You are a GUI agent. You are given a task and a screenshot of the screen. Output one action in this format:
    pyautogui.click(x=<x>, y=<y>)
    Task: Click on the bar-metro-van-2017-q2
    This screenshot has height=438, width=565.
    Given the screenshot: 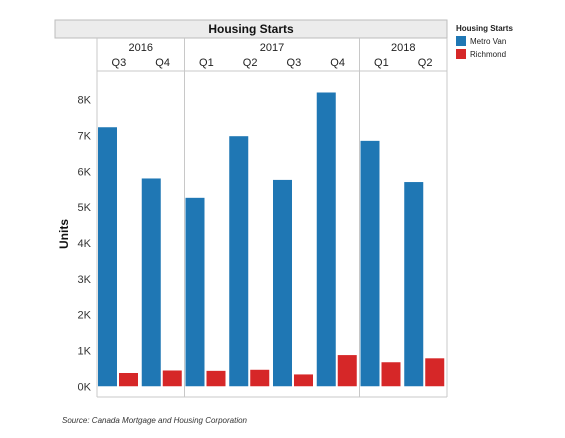 What is the action you would take?
    pyautogui.click(x=239, y=261)
    